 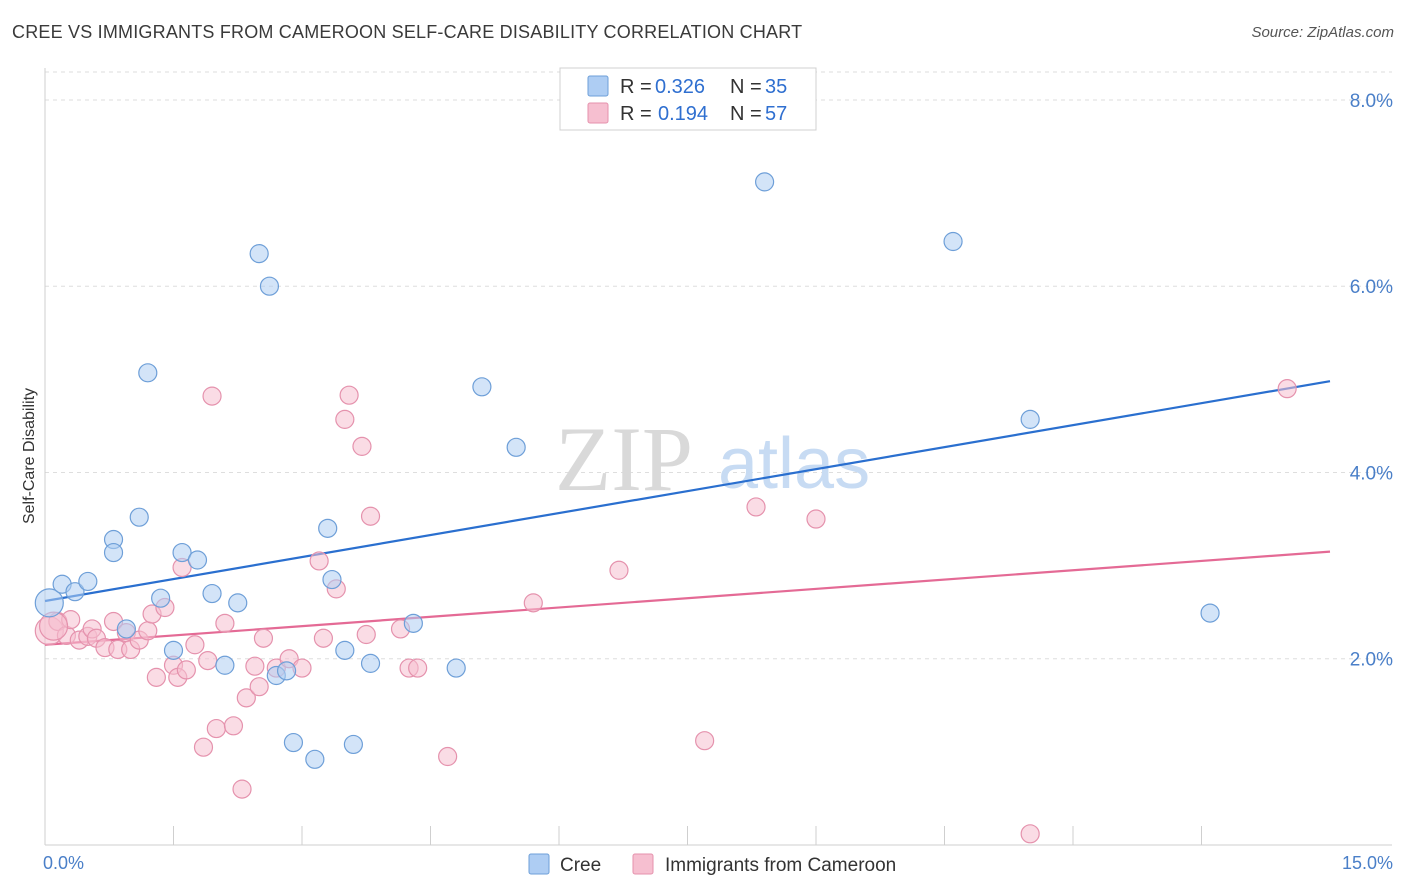 I want to click on trend-line-cameroon, so click(x=687, y=598).